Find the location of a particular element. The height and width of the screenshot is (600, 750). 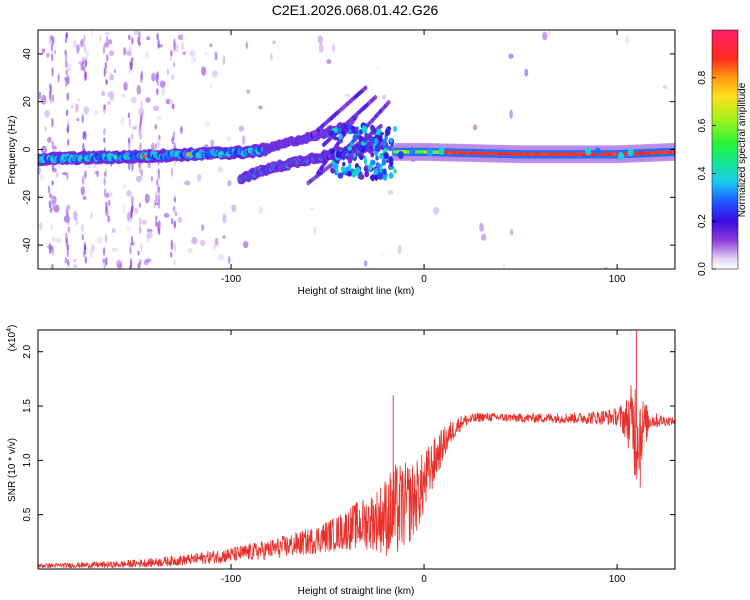

snr-x-tick-label: 100 is located at coordinates (617, 579).